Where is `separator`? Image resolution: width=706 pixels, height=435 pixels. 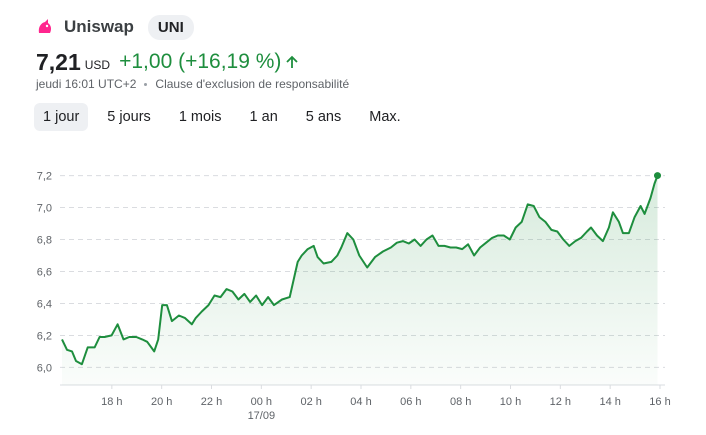
separator is located at coordinates (146, 84).